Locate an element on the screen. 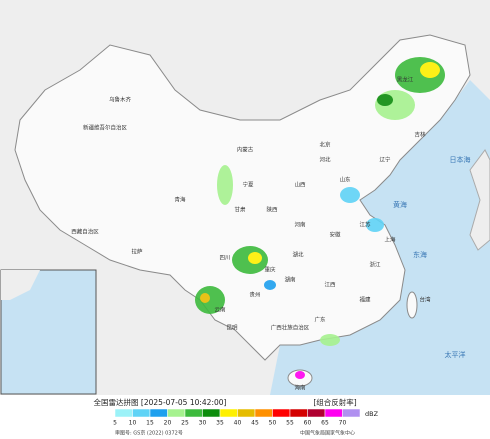  place-label: 北京 is located at coordinates (325, 145).